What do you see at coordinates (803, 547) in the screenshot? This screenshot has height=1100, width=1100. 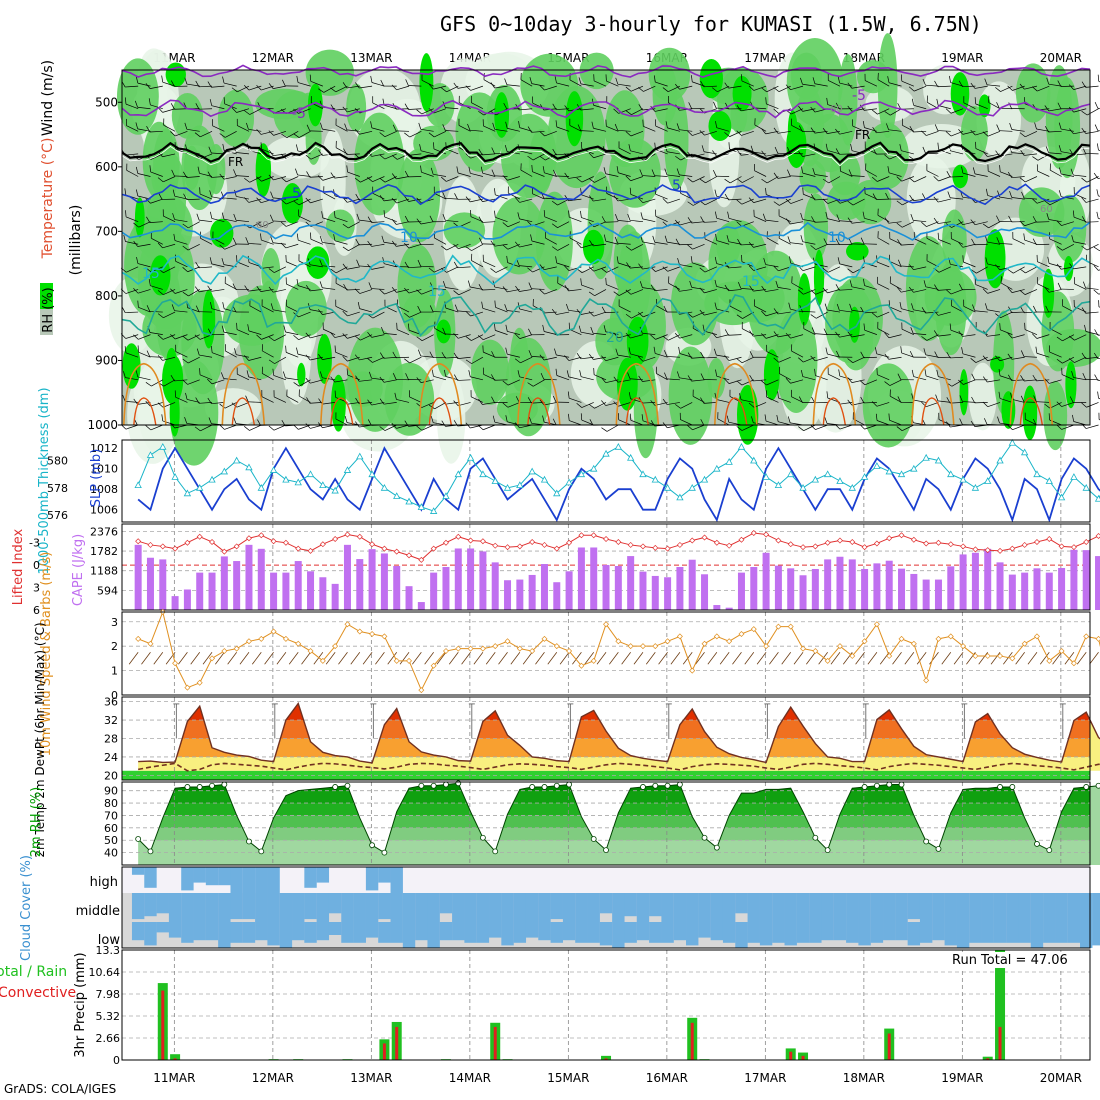 I see `li-marker` at bounding box center [803, 547].